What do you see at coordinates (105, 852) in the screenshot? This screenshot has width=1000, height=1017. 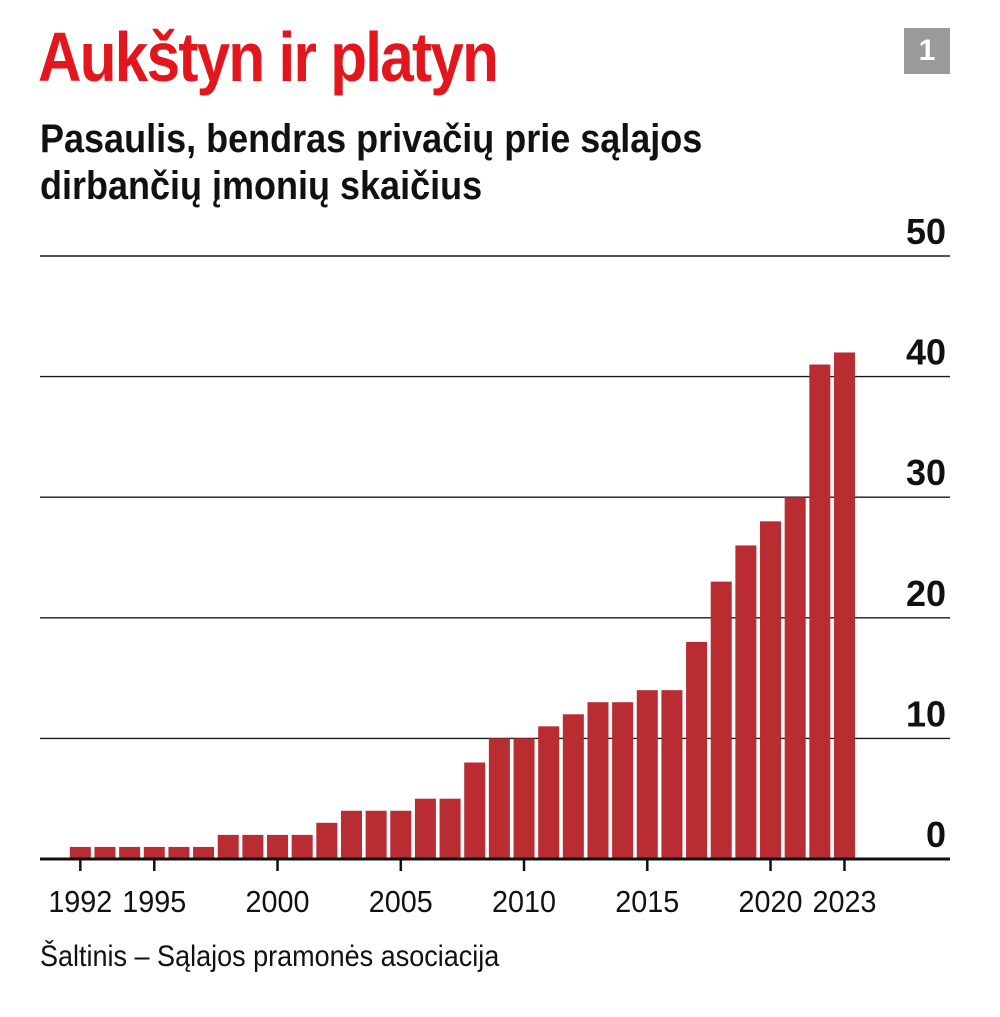 I see `bar-1993` at bounding box center [105, 852].